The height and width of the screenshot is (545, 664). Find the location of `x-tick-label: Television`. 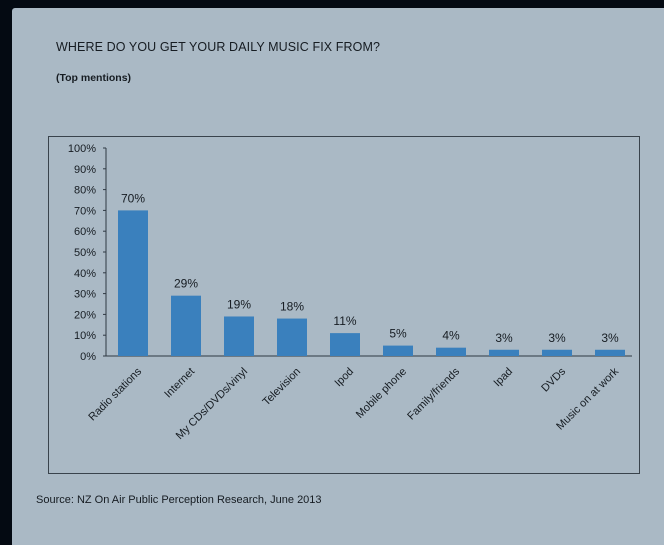

x-tick-label: Television is located at coordinates (281, 387).